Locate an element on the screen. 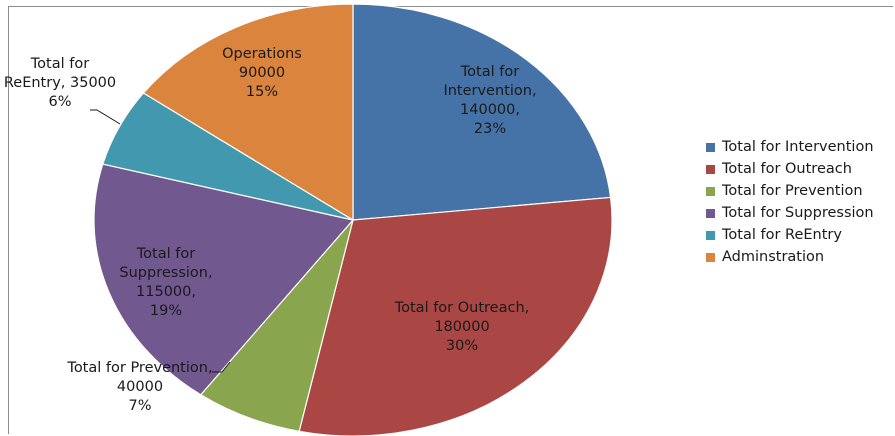  legend-label: Total for Outreach is located at coordinates (787, 169).